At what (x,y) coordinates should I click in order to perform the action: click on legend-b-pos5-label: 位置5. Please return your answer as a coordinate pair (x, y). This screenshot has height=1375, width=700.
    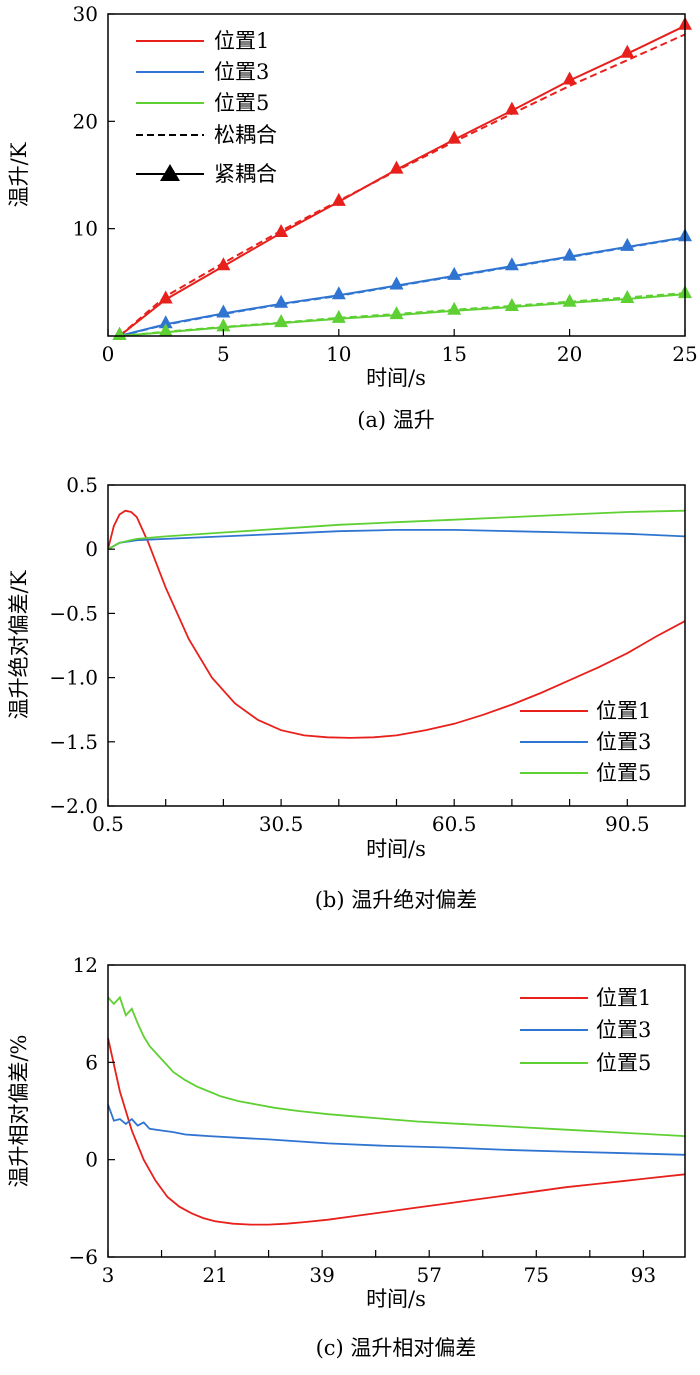
    Looking at the image, I should click on (623, 773).